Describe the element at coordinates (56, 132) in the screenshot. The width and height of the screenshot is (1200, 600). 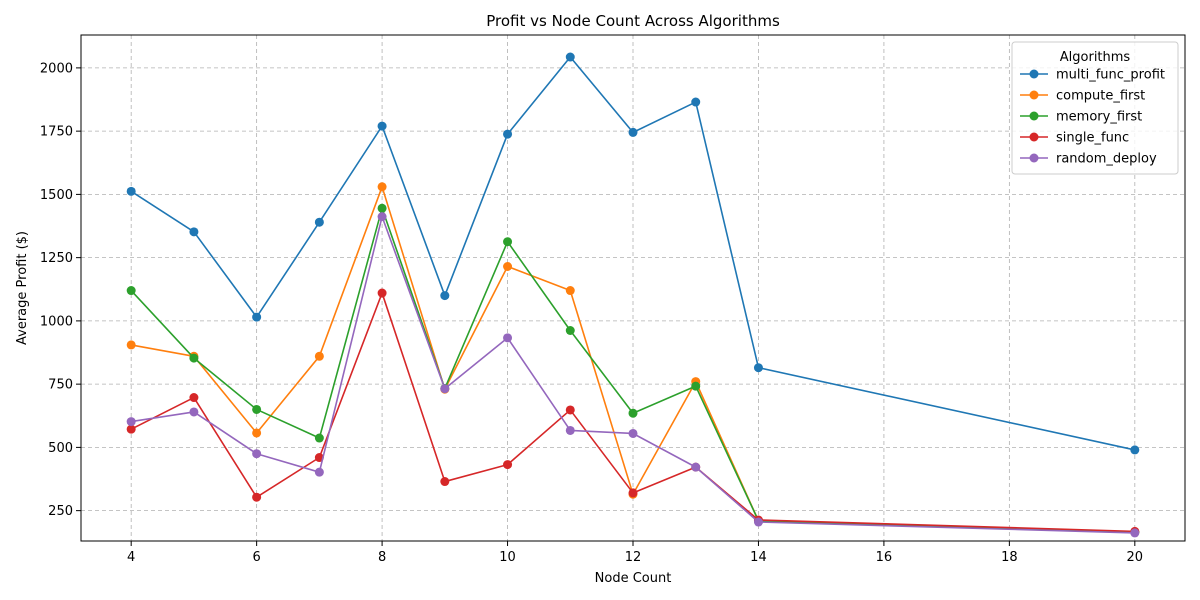
I see `y-tick-label: 1750` at that location.